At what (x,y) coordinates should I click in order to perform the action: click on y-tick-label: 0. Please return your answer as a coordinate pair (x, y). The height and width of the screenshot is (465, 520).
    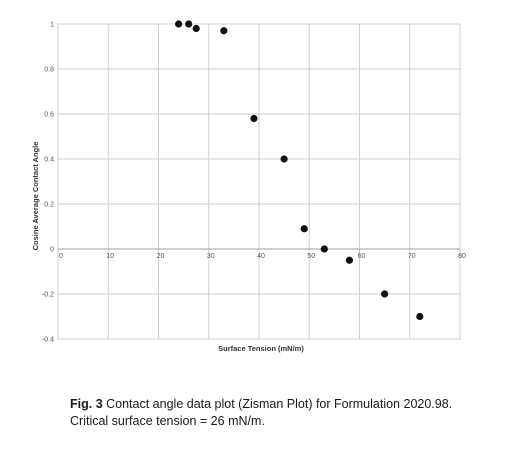
    Looking at the image, I should click on (52, 250).